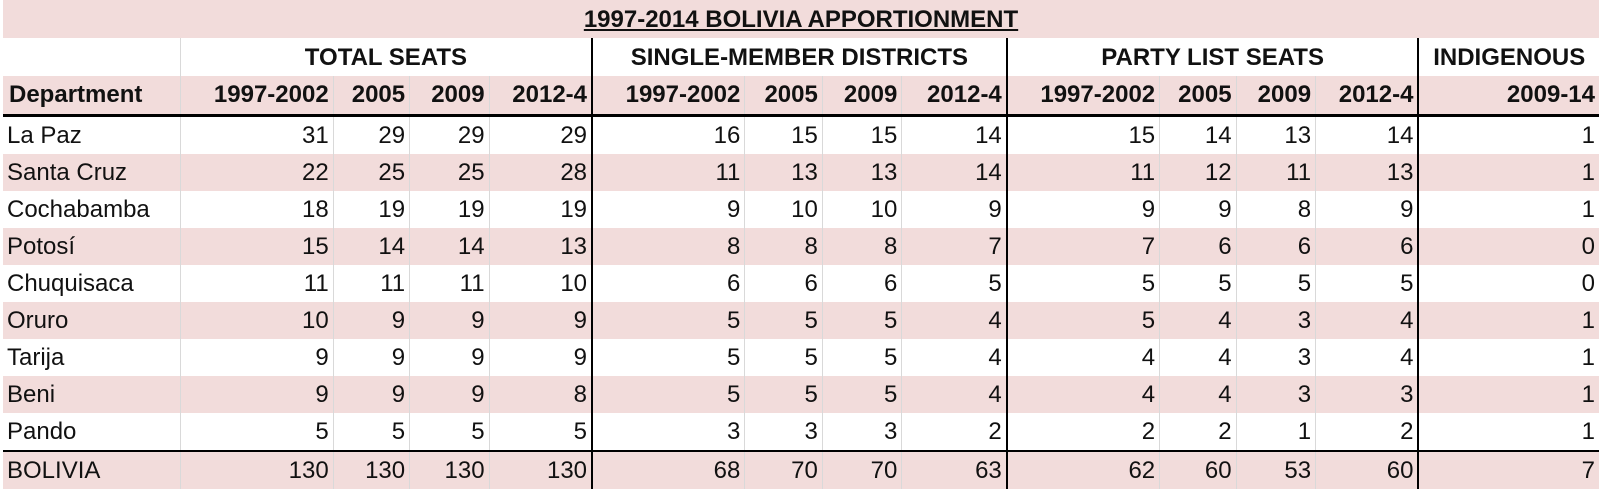  I want to click on column-header-party-2012-4: 2012-4, so click(1367, 96).